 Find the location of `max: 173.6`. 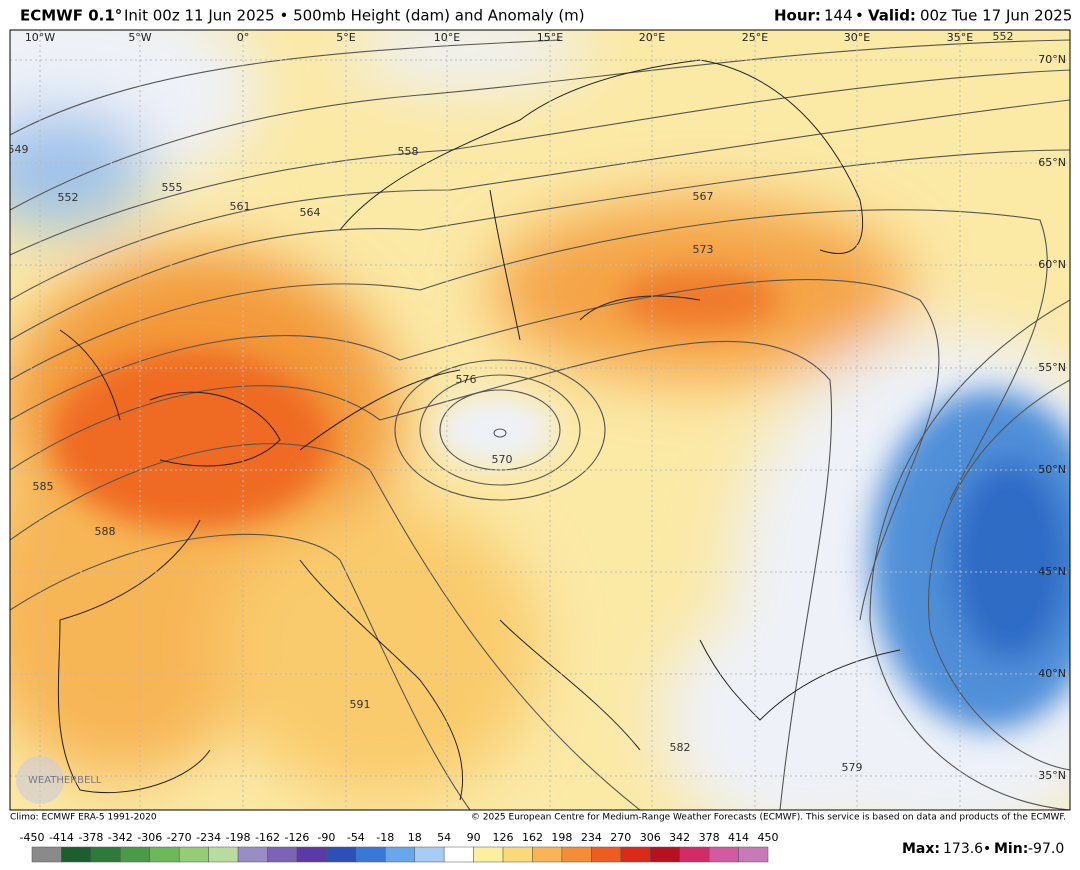

max: 173.6 is located at coordinates (963, 849).